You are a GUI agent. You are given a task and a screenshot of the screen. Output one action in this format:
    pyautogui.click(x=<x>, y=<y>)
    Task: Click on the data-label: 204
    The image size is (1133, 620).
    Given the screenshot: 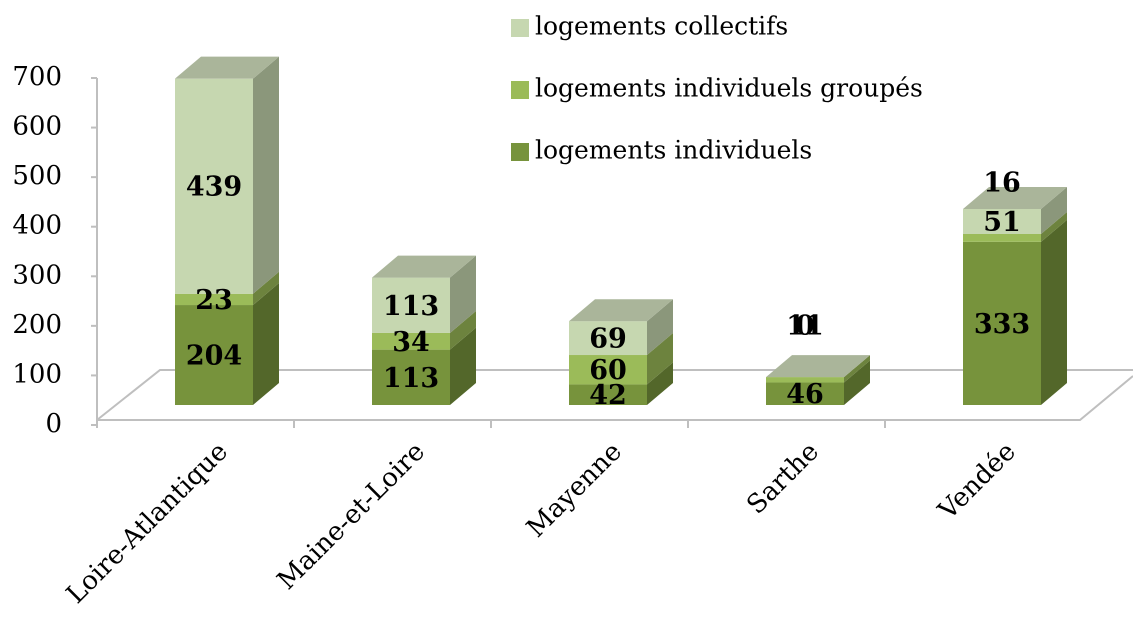 What is the action you would take?
    pyautogui.click(x=214, y=356)
    